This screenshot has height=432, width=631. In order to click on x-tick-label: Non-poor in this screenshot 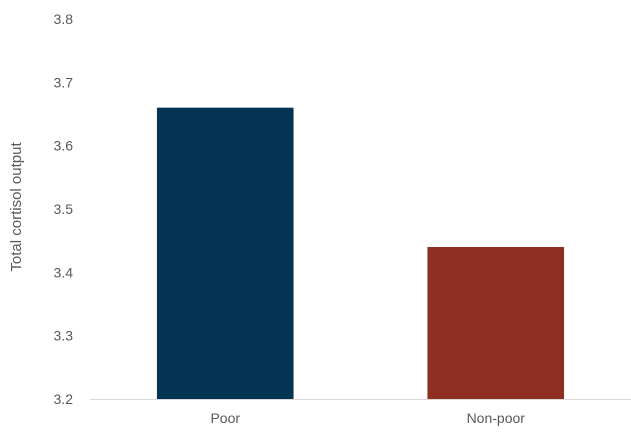, I will do `click(496, 418)`.